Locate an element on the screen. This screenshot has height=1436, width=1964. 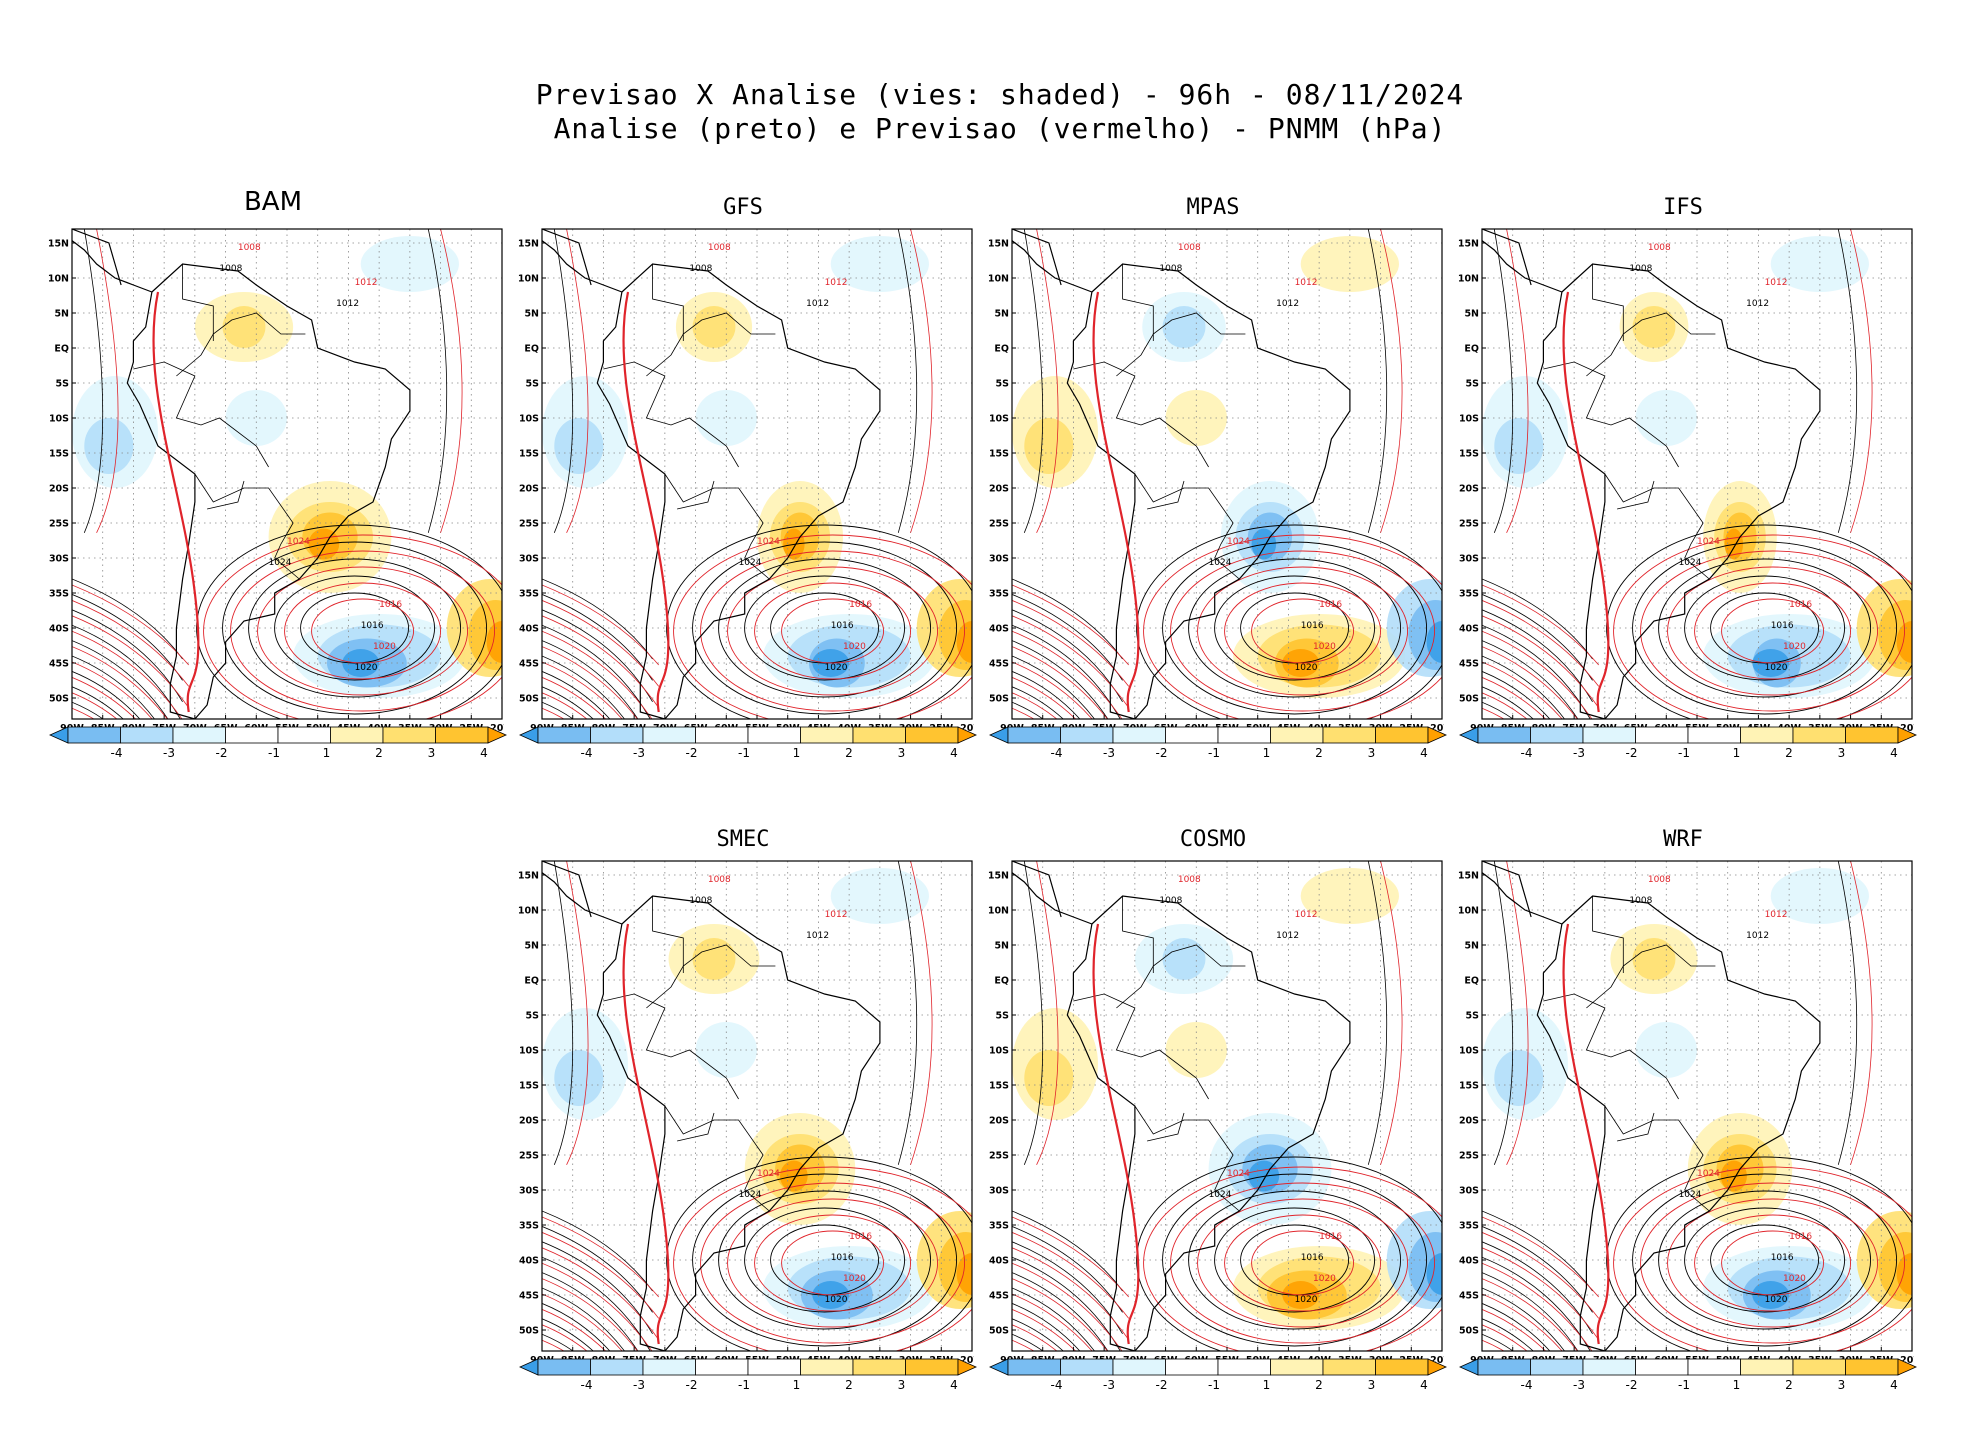
panel-title: BAM is located at coordinates (273, 202).